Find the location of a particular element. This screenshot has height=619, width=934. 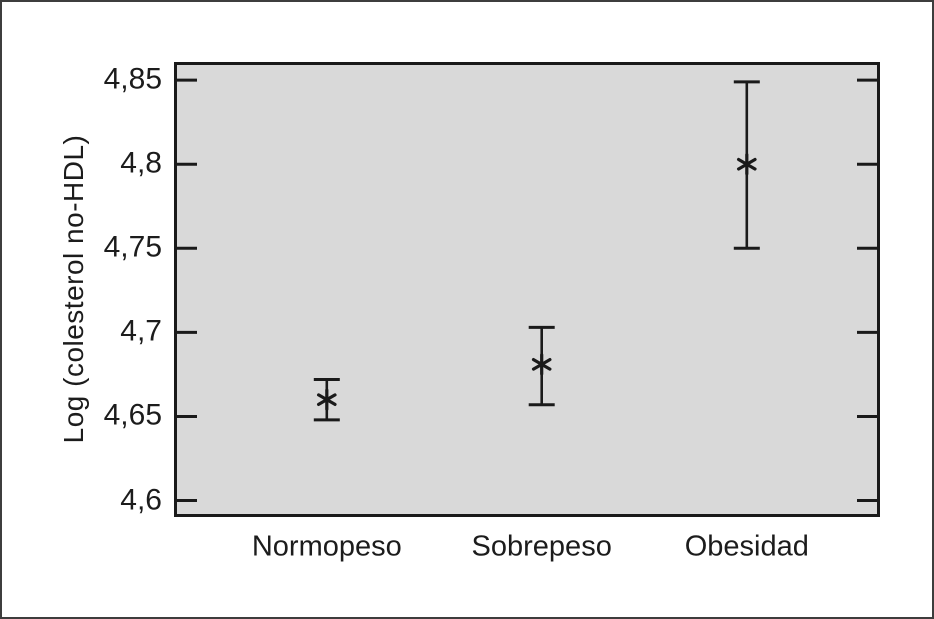

y-tick-label: 4,6 is located at coordinates (141, 499).